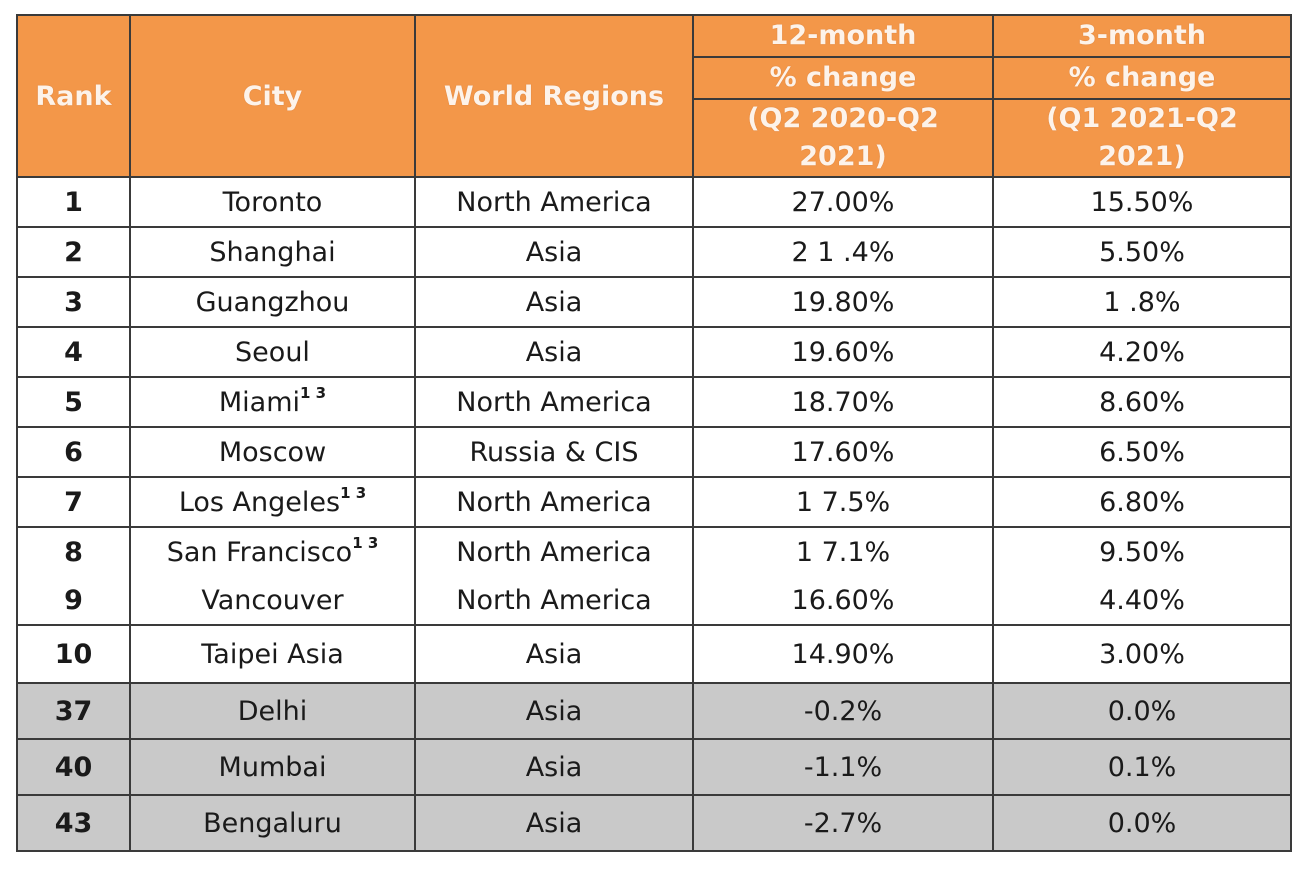  Describe the element at coordinates (1142, 36) in the screenshot. I see `header-3-month-line1: 3-month` at that location.